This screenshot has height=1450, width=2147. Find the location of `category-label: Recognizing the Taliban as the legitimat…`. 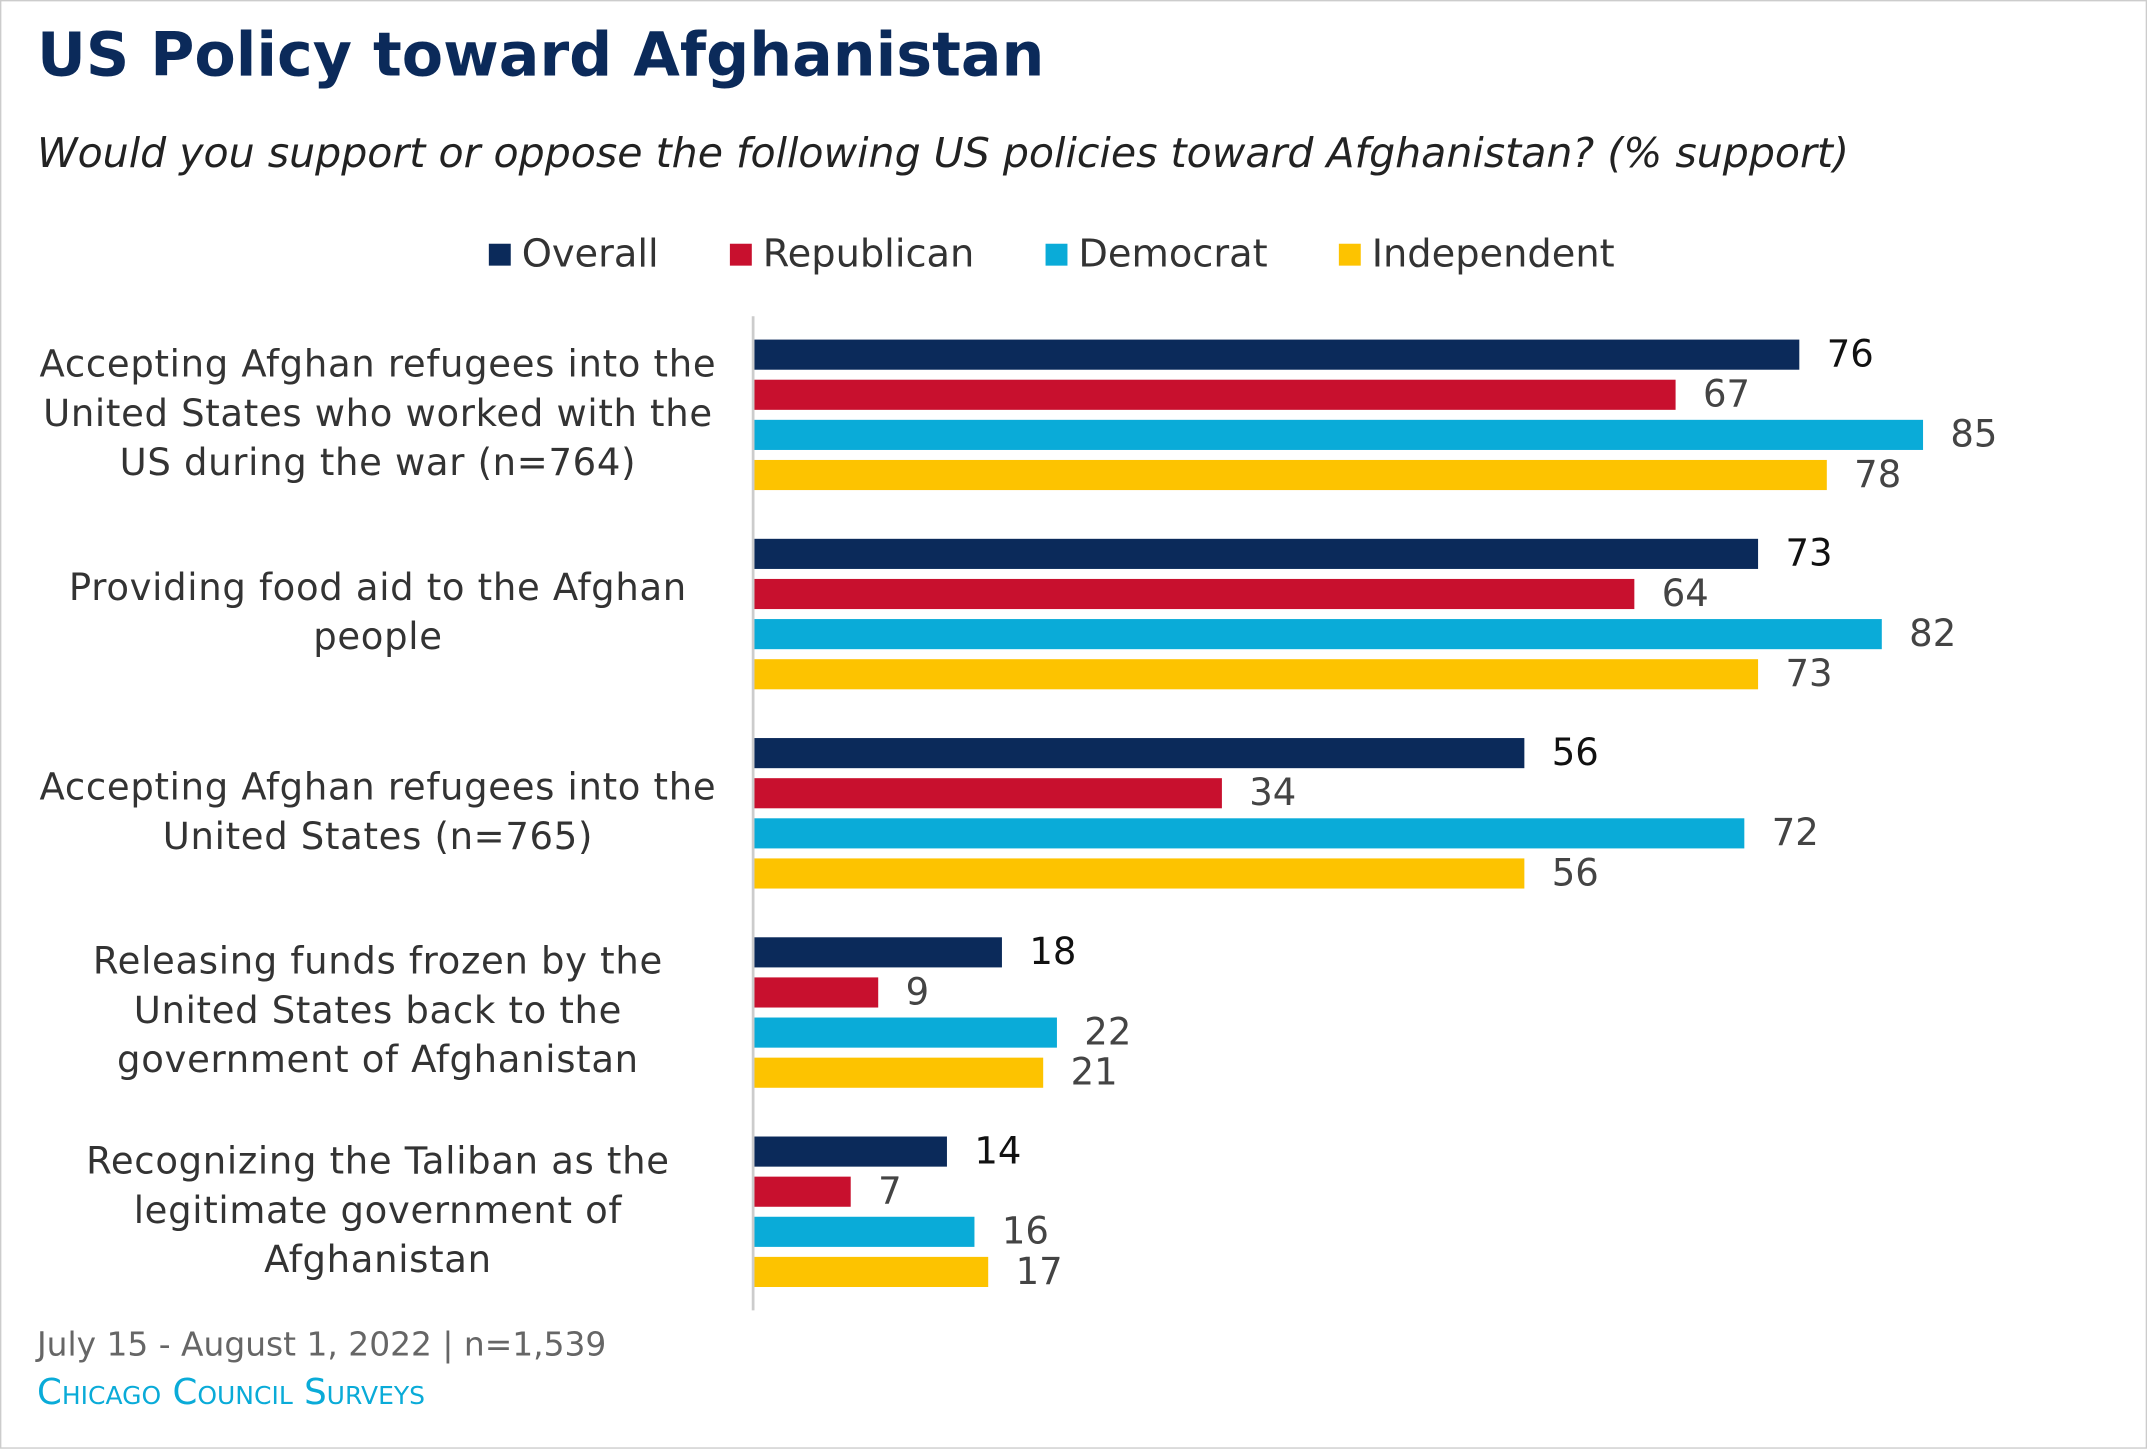

category-label: Recognizing the Taliban as the legitimat… is located at coordinates (378, 1211).